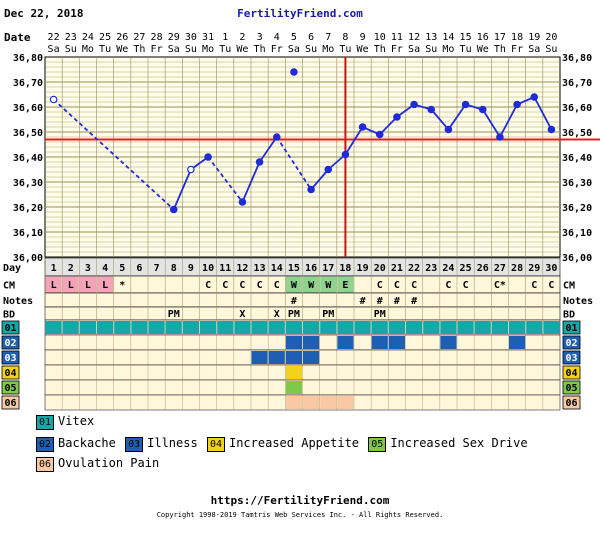 The image size is (600, 537). I want to click on date-tick: 2, so click(242, 37).